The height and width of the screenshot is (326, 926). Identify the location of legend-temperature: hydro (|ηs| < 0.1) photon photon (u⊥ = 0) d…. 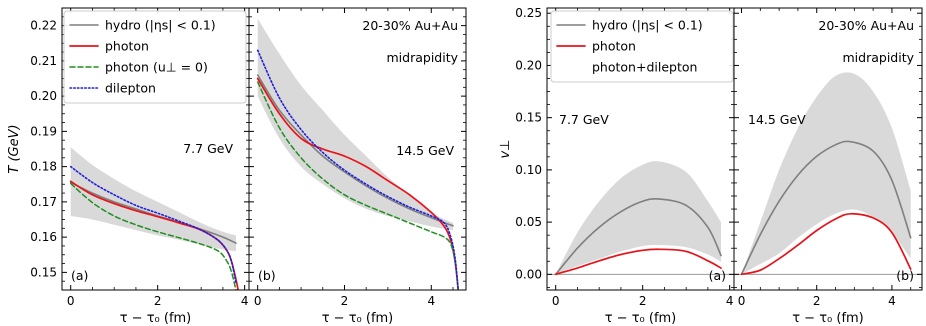
(155, 57).